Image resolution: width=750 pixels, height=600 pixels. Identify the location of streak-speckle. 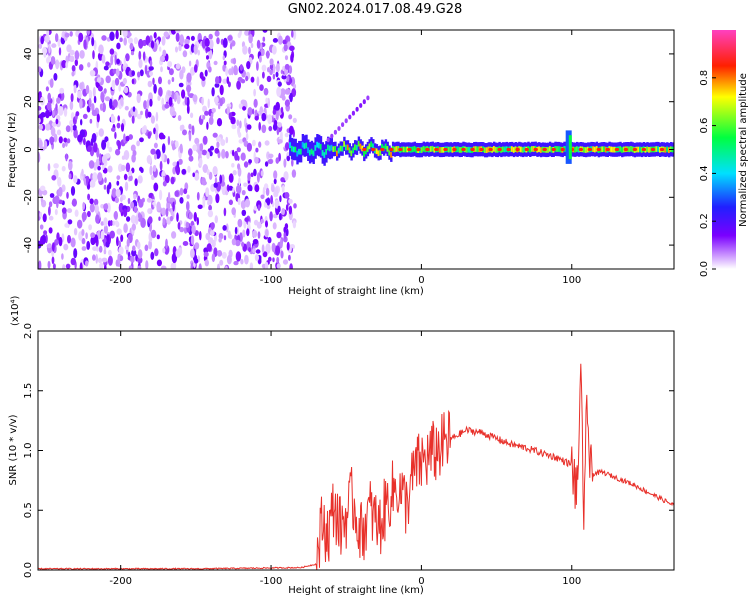
(350, 117).